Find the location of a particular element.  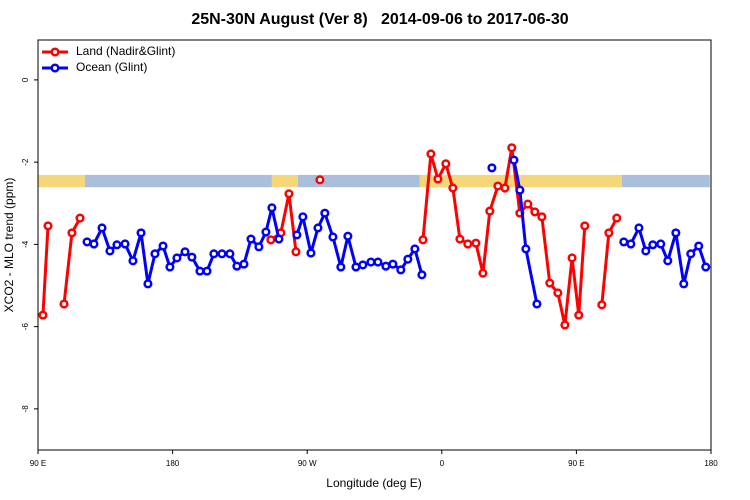

y-tick-label: -8 is located at coordinates (25, 409).